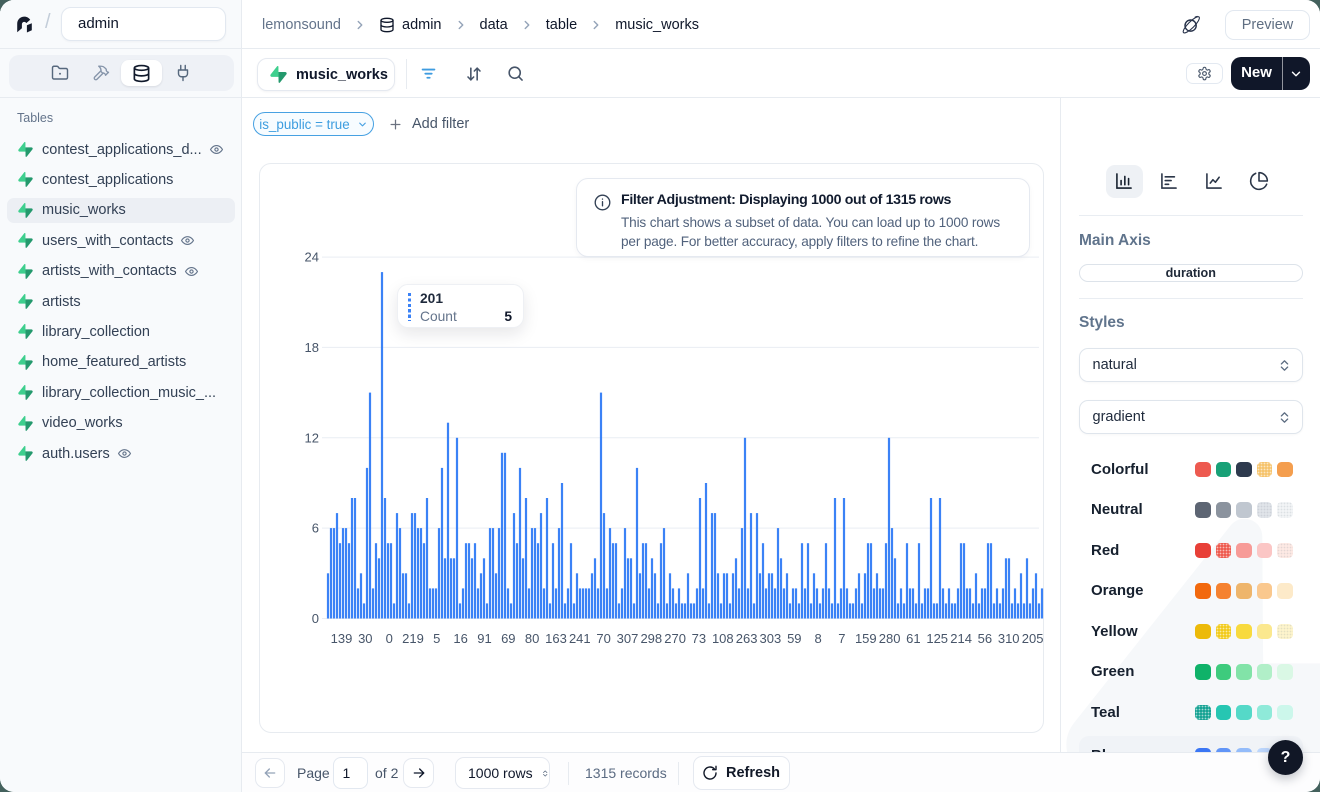 Image resolution: width=1320 pixels, height=792 pixels. Describe the element at coordinates (771, 638) in the screenshot. I see `svg-text: 303` at that location.